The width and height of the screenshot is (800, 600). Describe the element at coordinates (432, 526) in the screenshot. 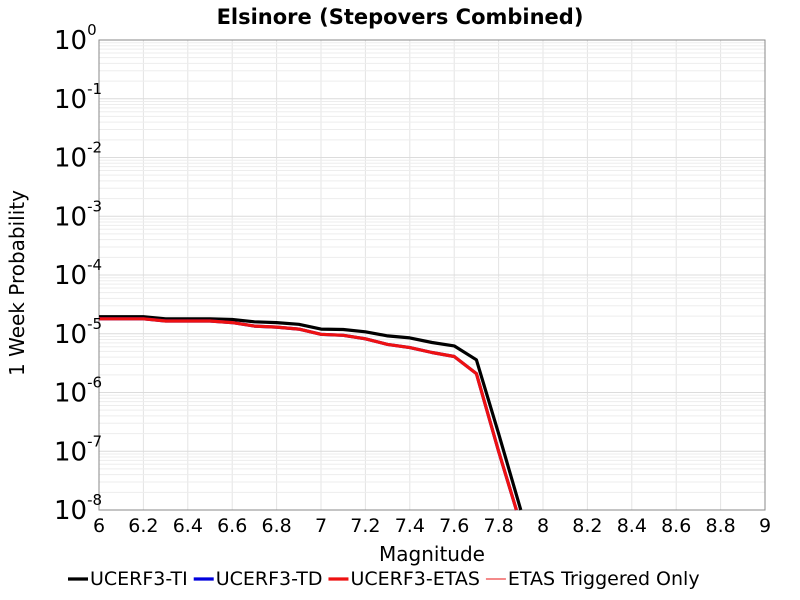

I see `x-tick-labels: 6 6.2 6.4 6.6 6.8 7 7.2 7.4 7.6 7.8 8 8.2 8.4 8.6 8.8 9` at that location.